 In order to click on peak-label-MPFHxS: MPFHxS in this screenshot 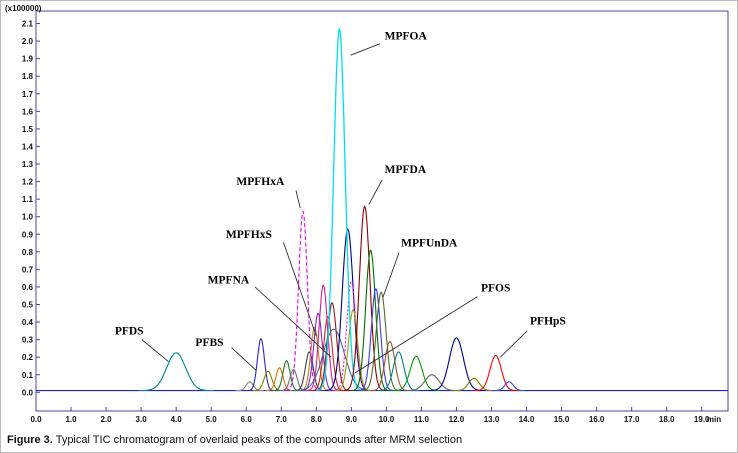, I will do `click(249, 235)`.